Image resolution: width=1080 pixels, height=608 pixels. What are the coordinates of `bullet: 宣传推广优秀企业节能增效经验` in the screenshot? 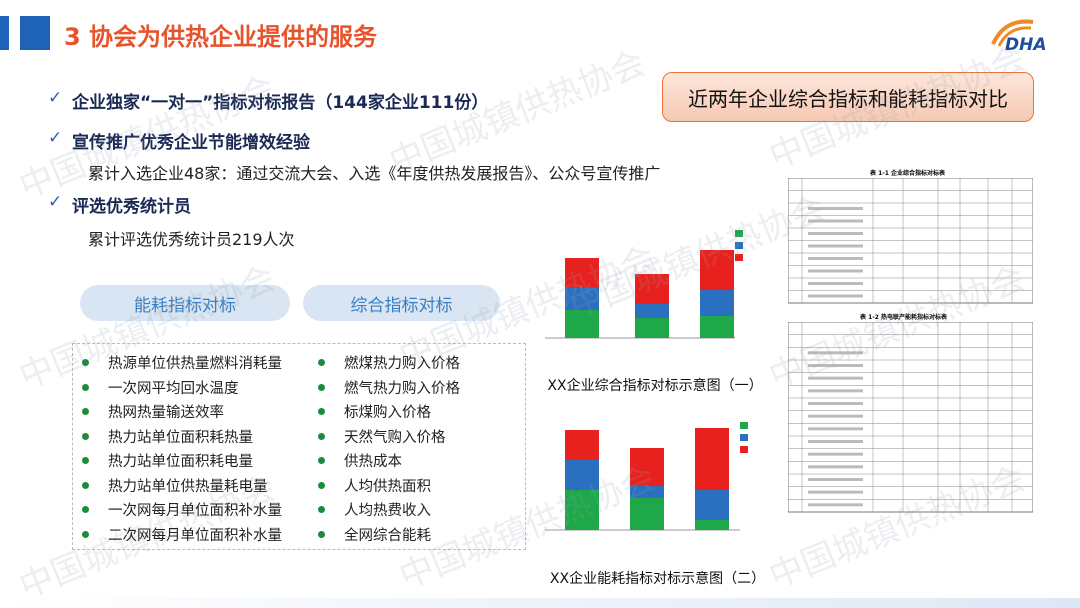 It's located at (191, 143).